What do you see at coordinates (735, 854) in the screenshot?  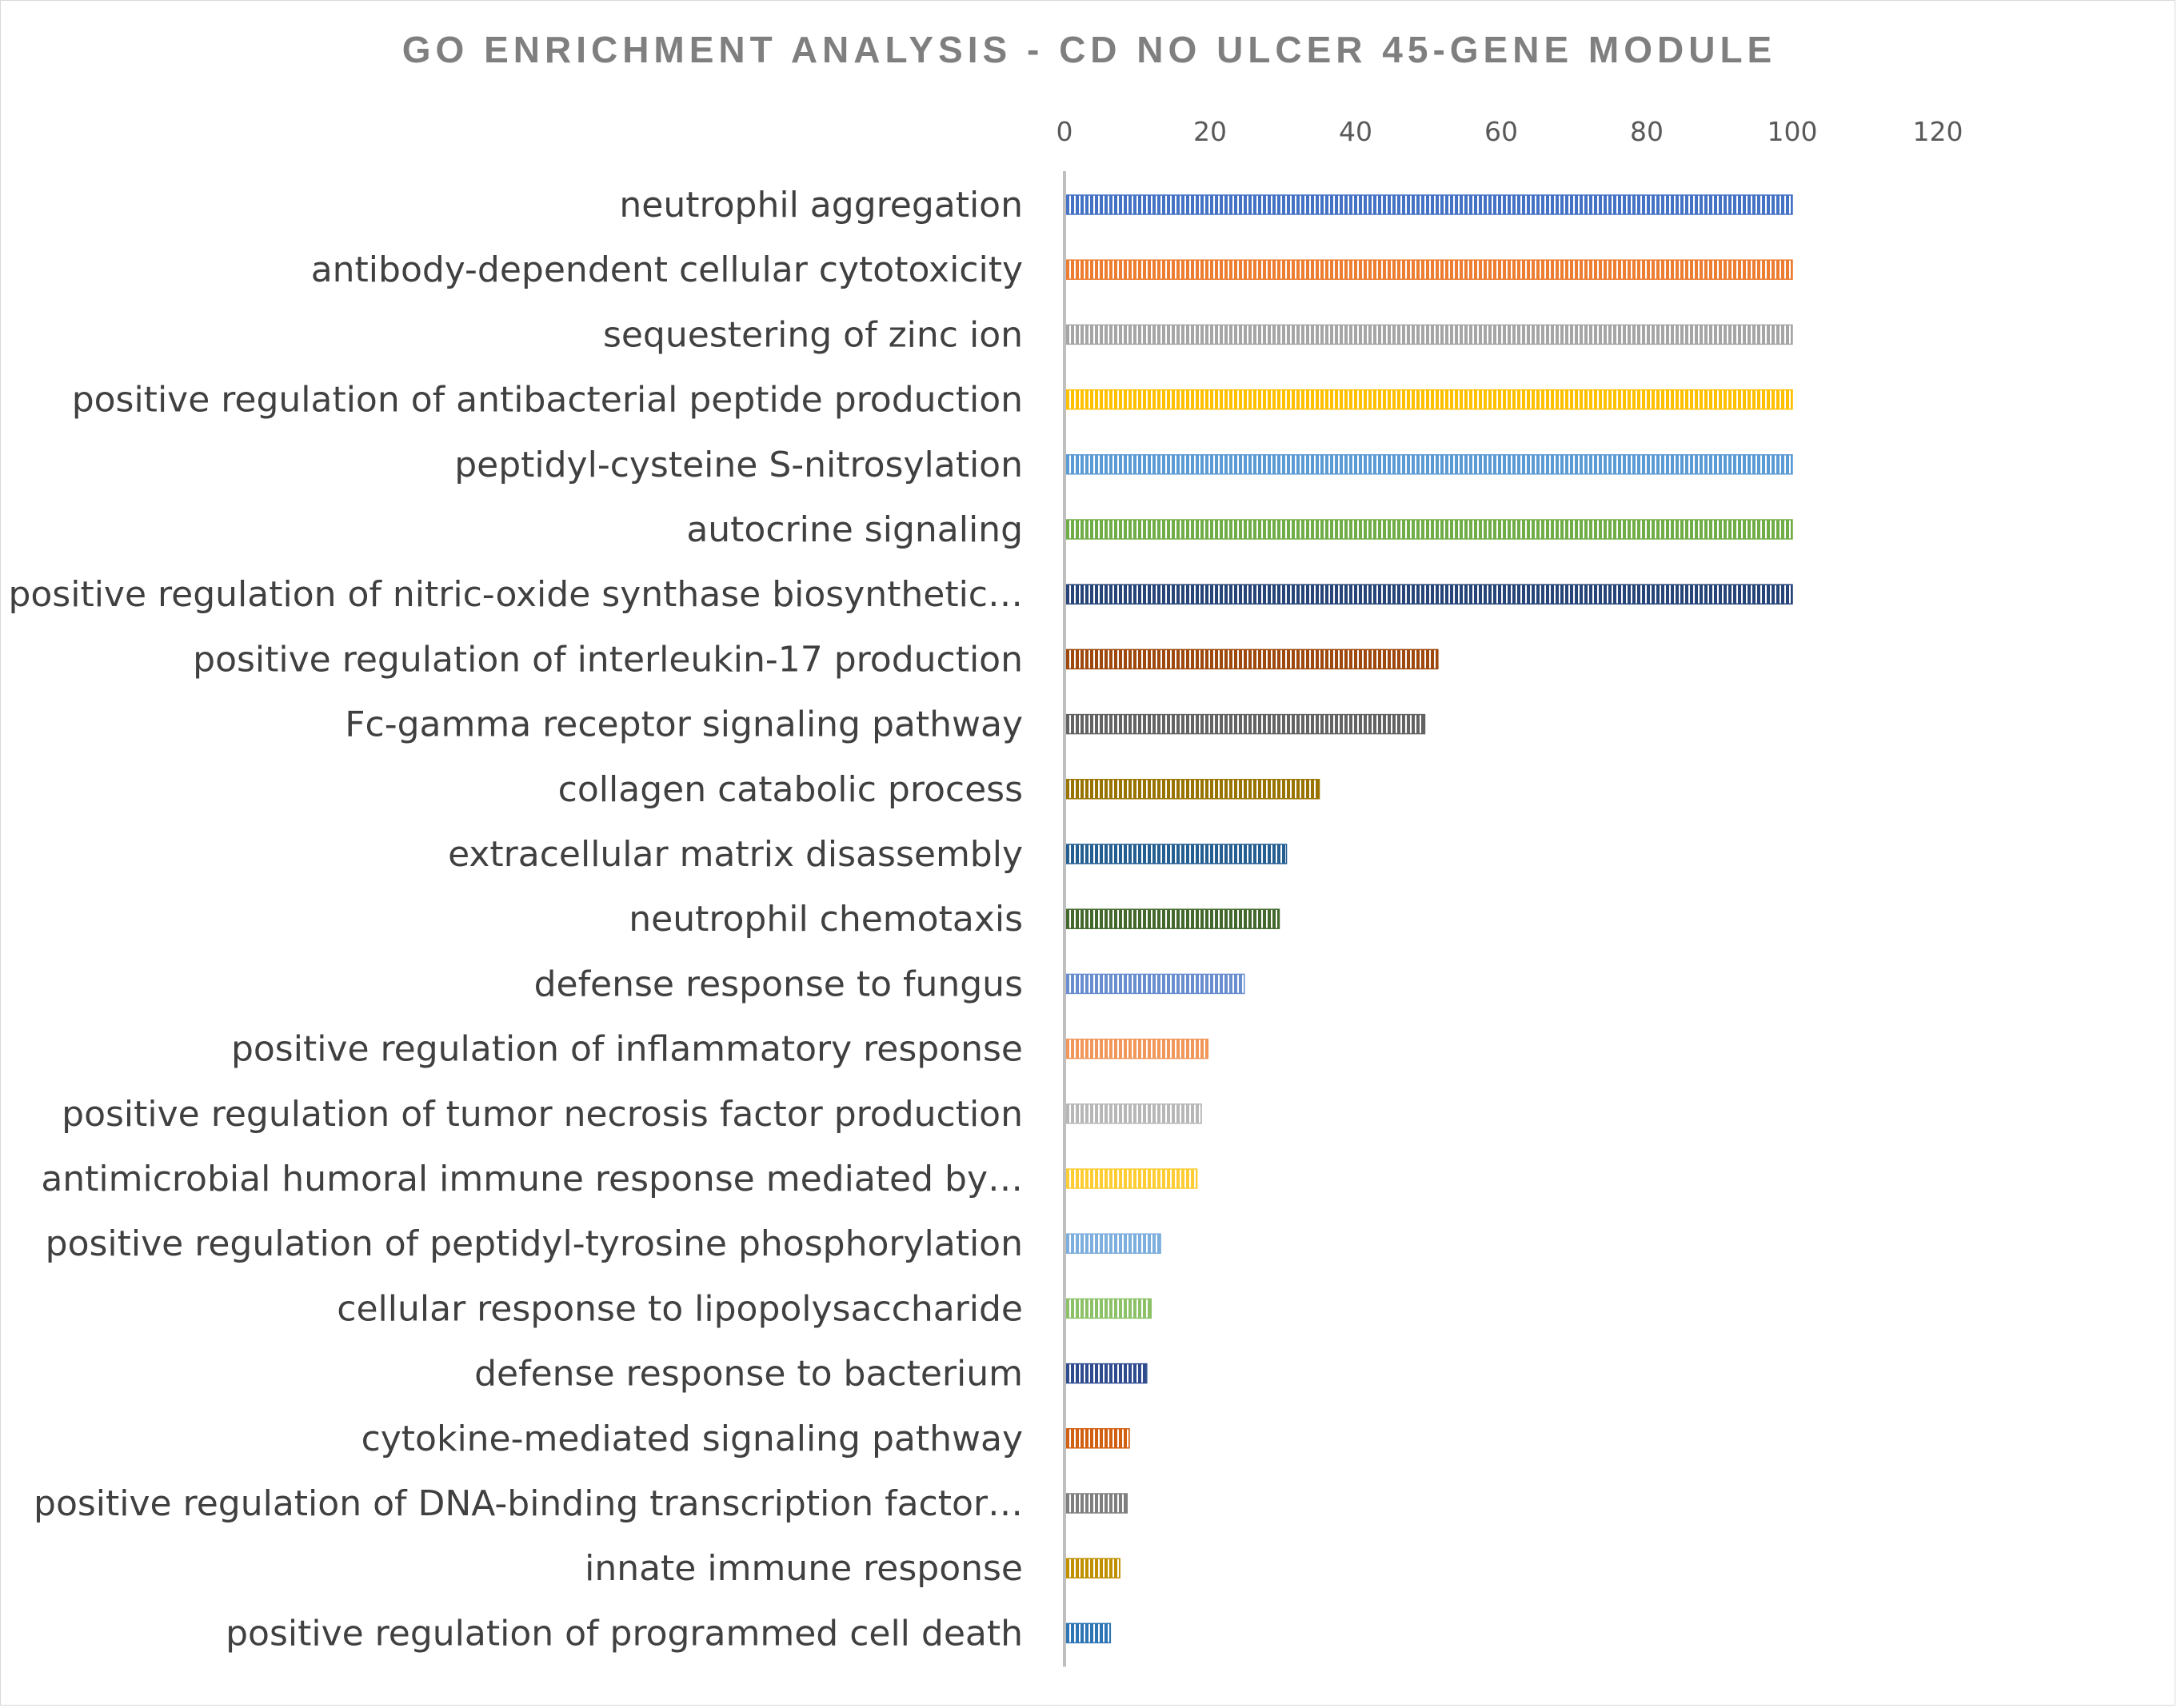 I see `category-label: extracellular matrix disassembly` at bounding box center [735, 854].